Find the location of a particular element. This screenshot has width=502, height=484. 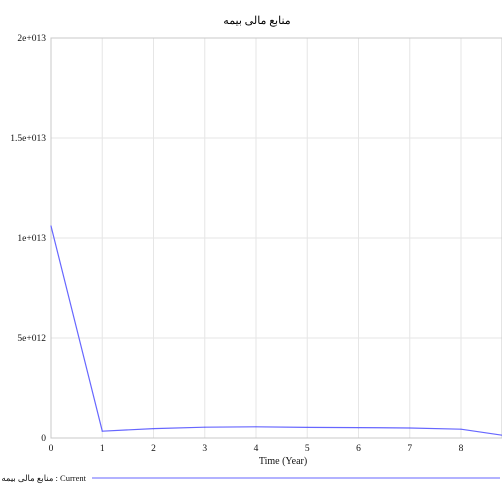

x-axis-label: Time (Year) is located at coordinates (283, 461).